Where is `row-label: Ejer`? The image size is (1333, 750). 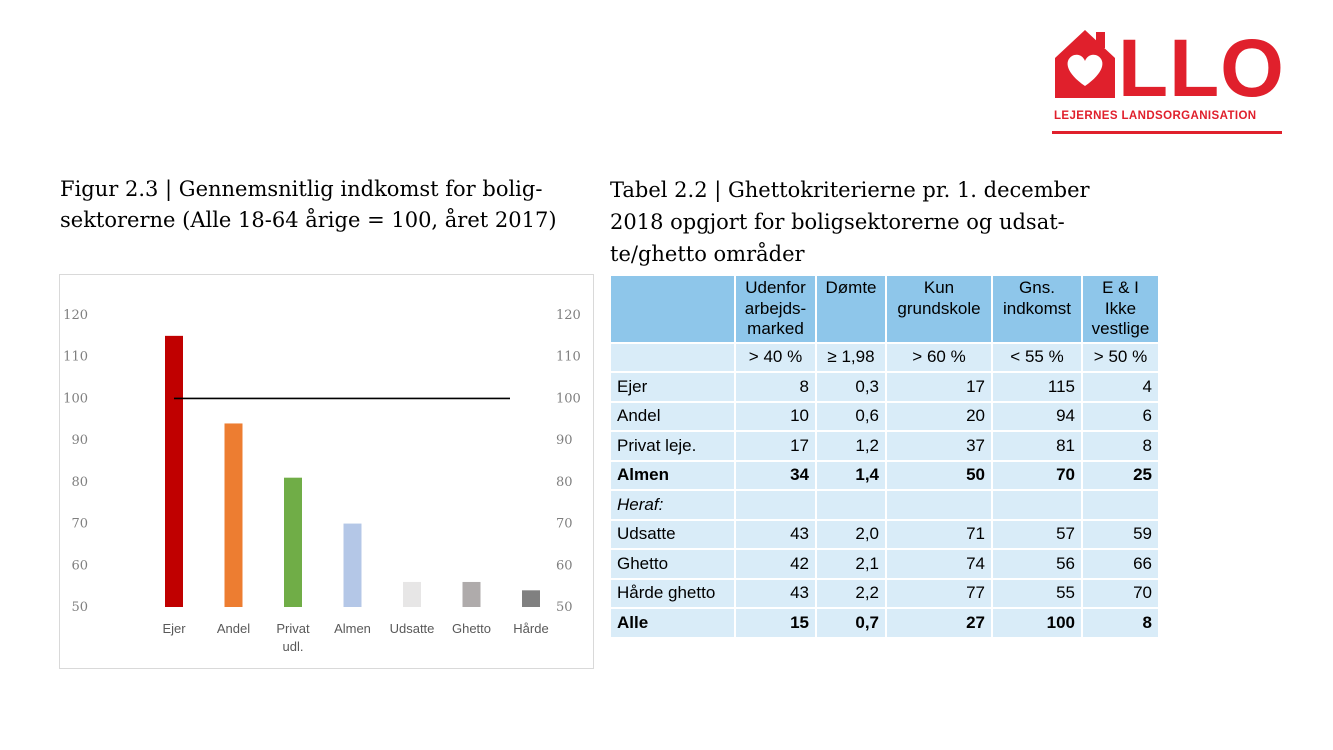 row-label: Ejer is located at coordinates (672, 387).